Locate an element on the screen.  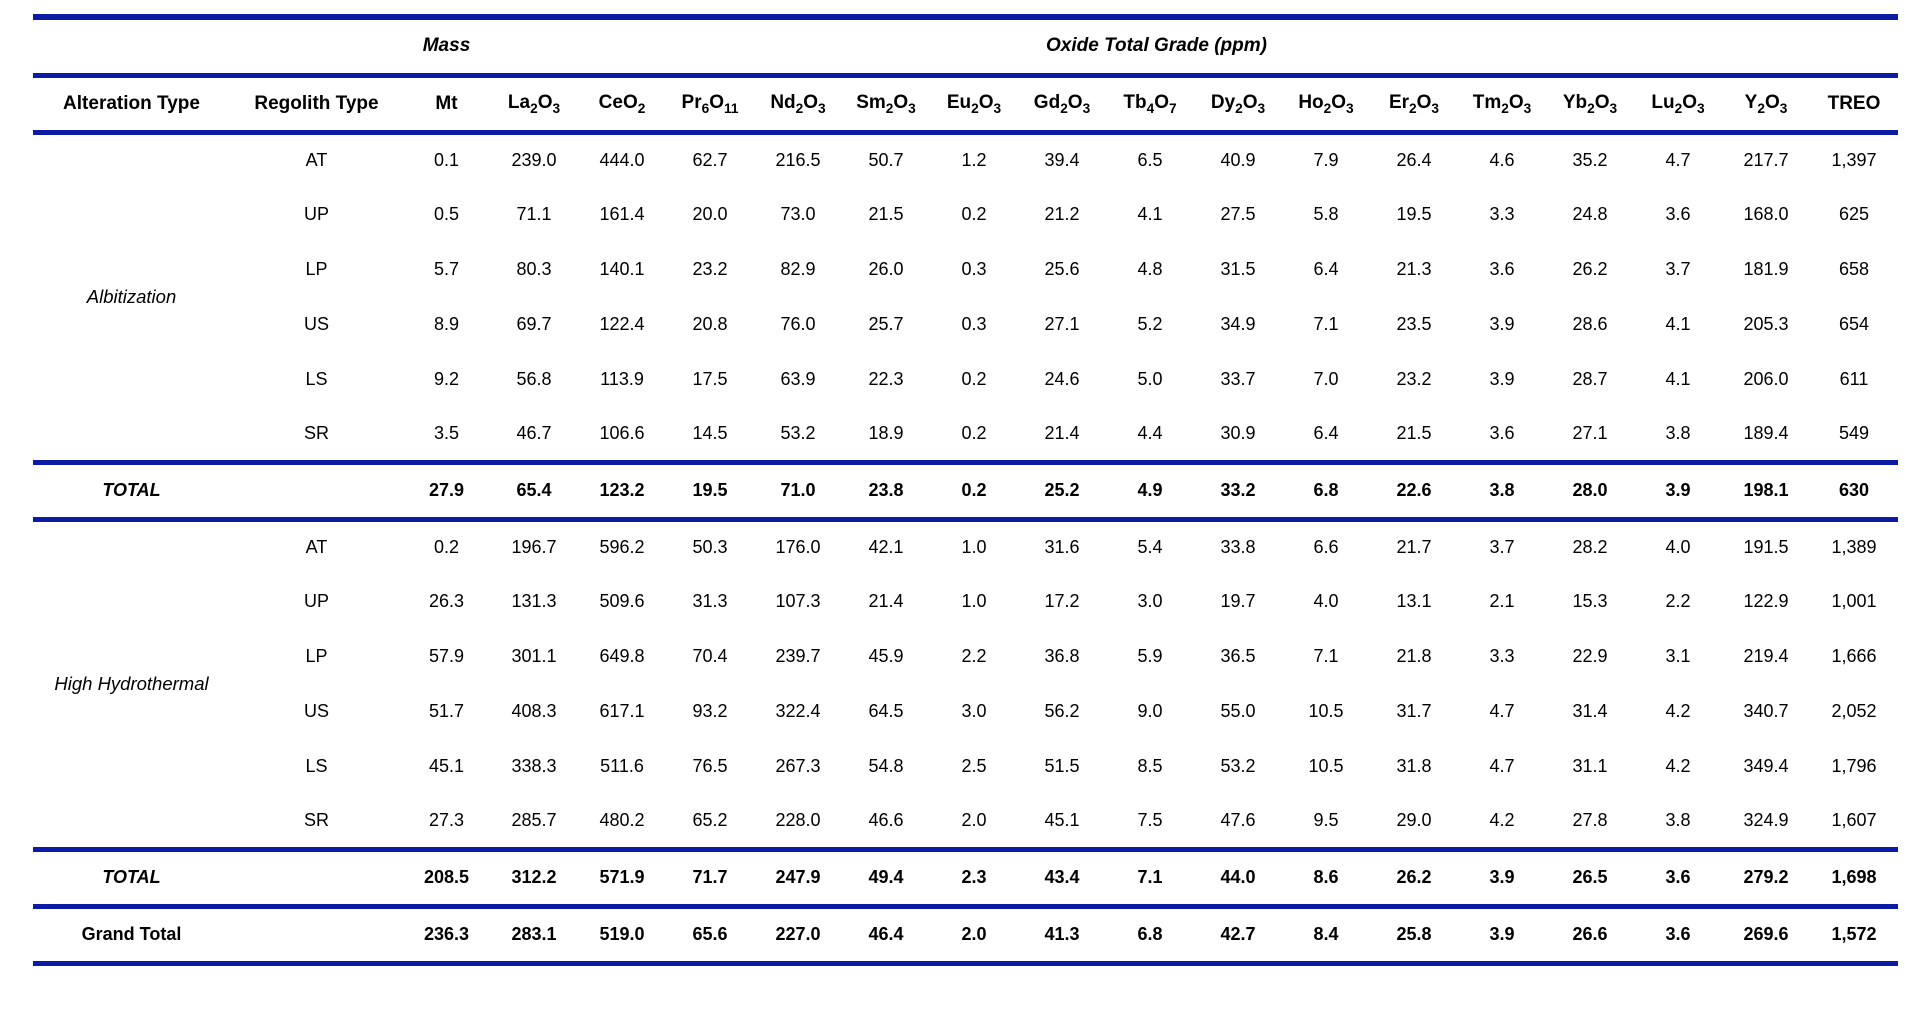
column-header-alteration-type: Alteration Type is located at coordinates (131, 105).